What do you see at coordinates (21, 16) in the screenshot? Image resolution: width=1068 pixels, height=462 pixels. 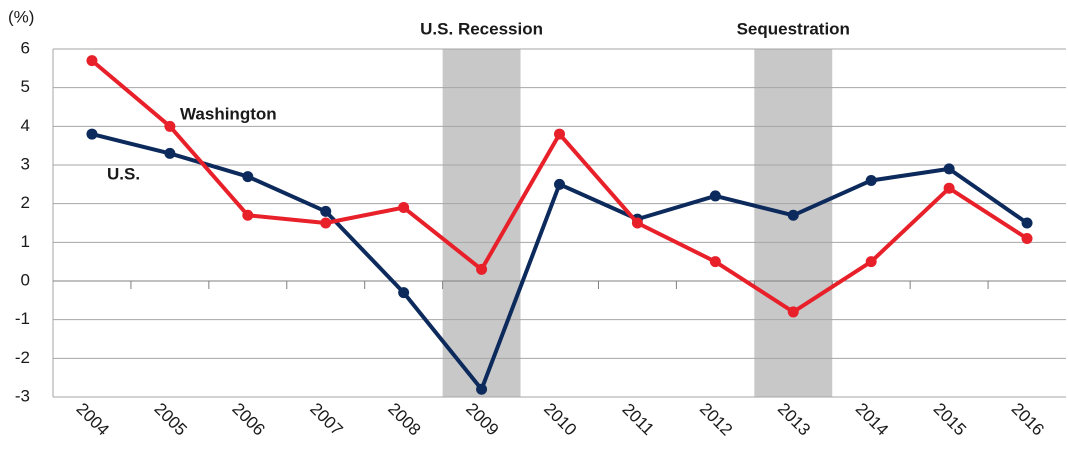 I see `y-axis-label: (%)` at bounding box center [21, 16].